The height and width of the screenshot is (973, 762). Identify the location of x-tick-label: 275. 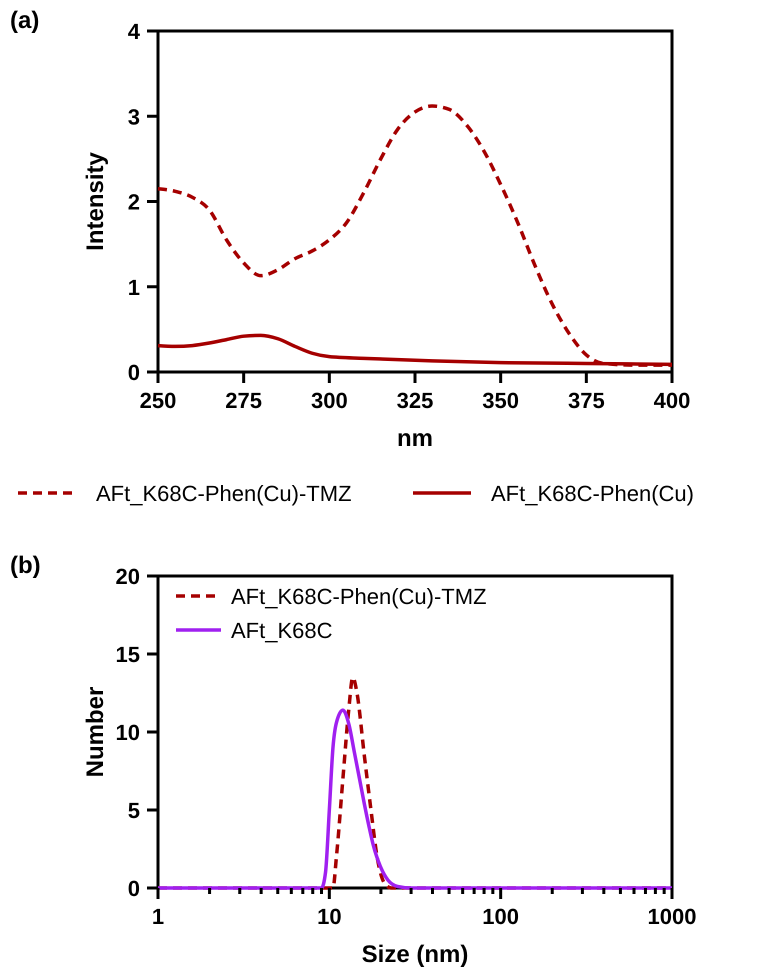
(243, 400).